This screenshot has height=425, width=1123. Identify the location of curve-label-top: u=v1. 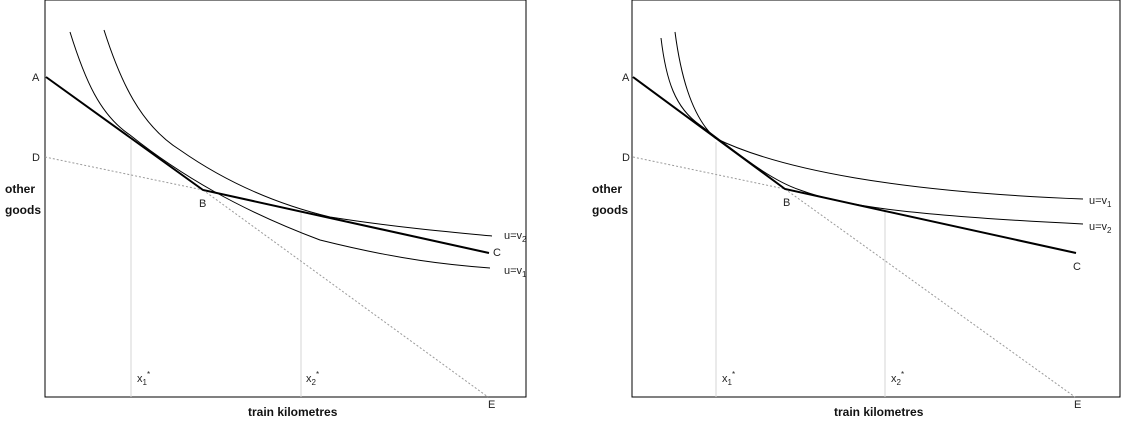
(1100, 202).